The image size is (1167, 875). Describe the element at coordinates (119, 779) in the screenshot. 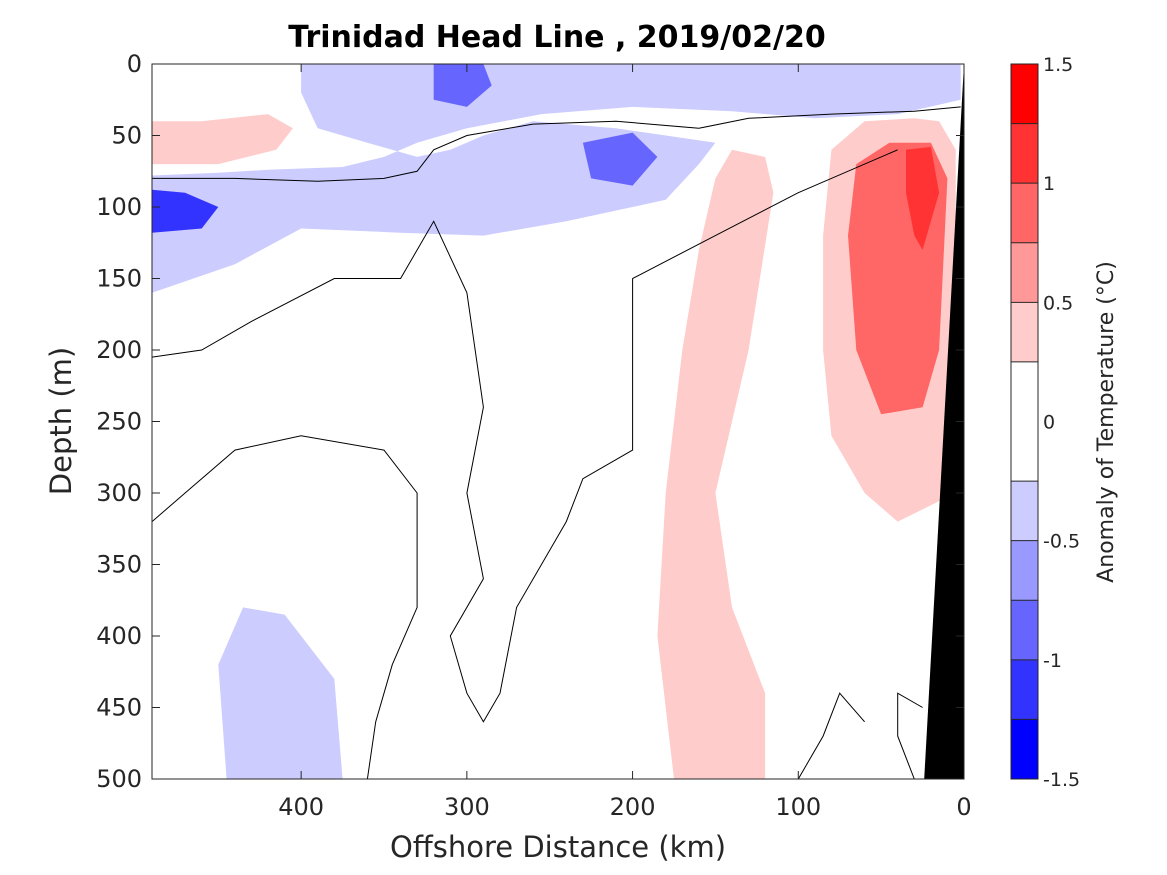

I see `y-tick-label: 500` at that location.